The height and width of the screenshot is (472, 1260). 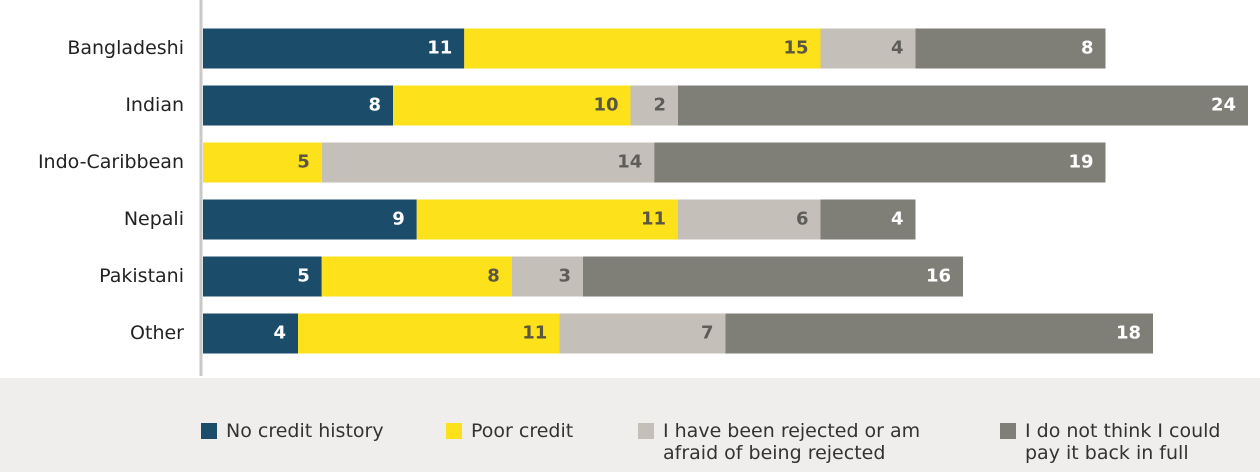 What do you see at coordinates (111, 162) in the screenshot?
I see `y-tick-label: Indo-Caribbean` at bounding box center [111, 162].